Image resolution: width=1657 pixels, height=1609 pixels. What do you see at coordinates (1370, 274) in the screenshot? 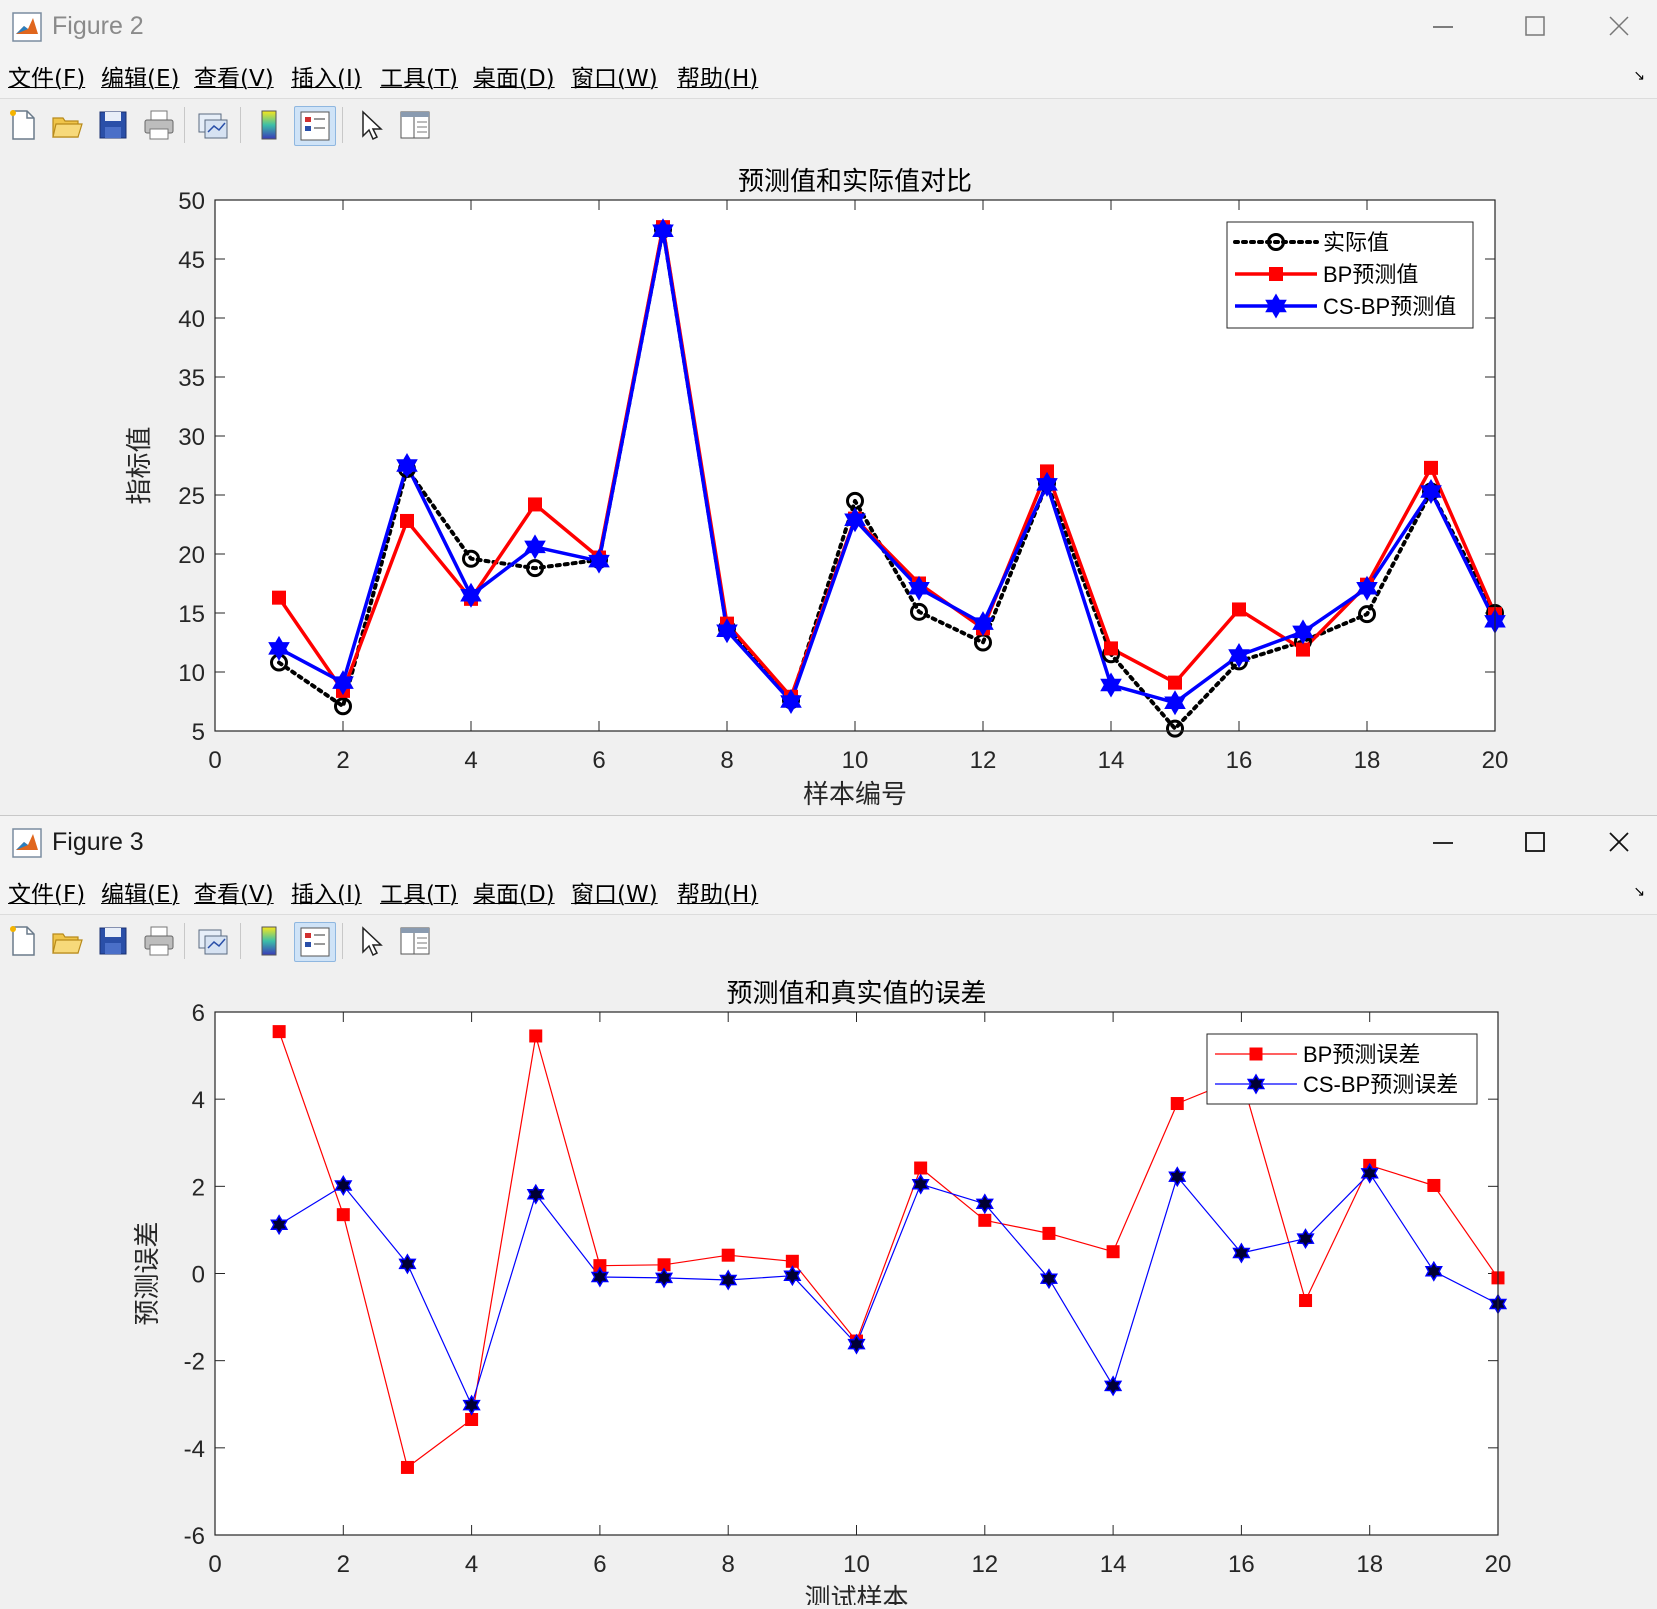
I see `legend-label: BP预测值` at bounding box center [1370, 274].